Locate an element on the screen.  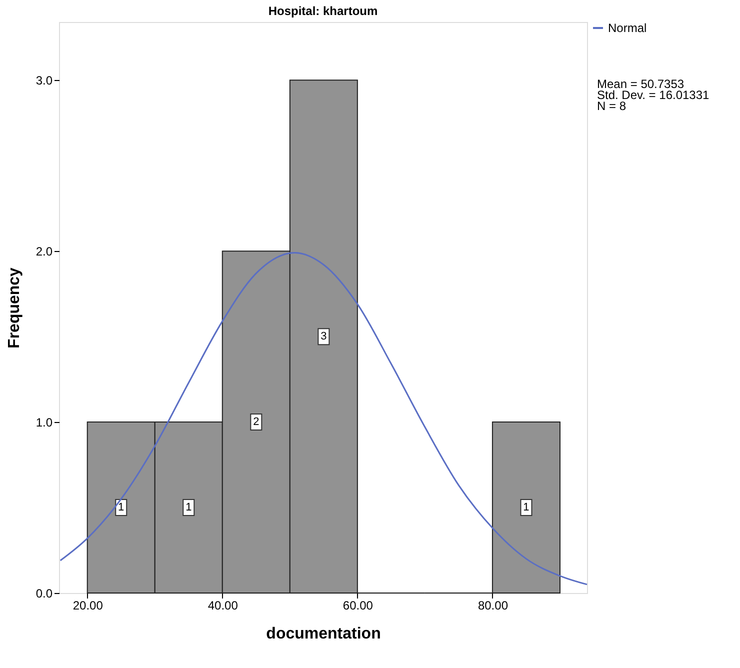
text: N = 8 is located at coordinates (611, 106).